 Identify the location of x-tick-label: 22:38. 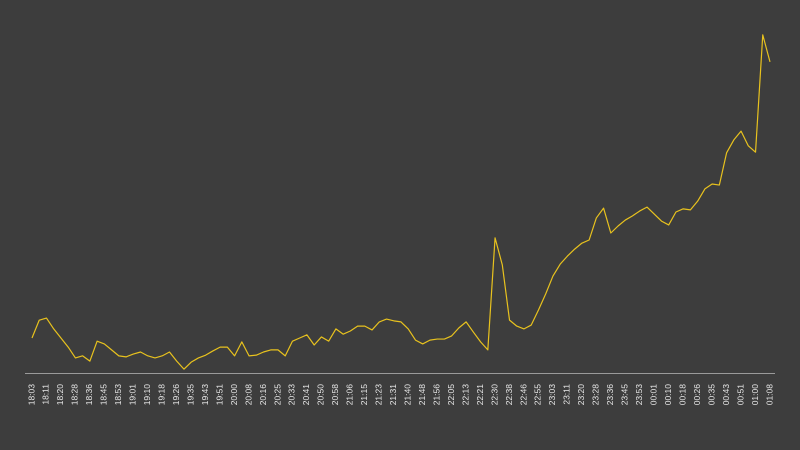
(509, 395).